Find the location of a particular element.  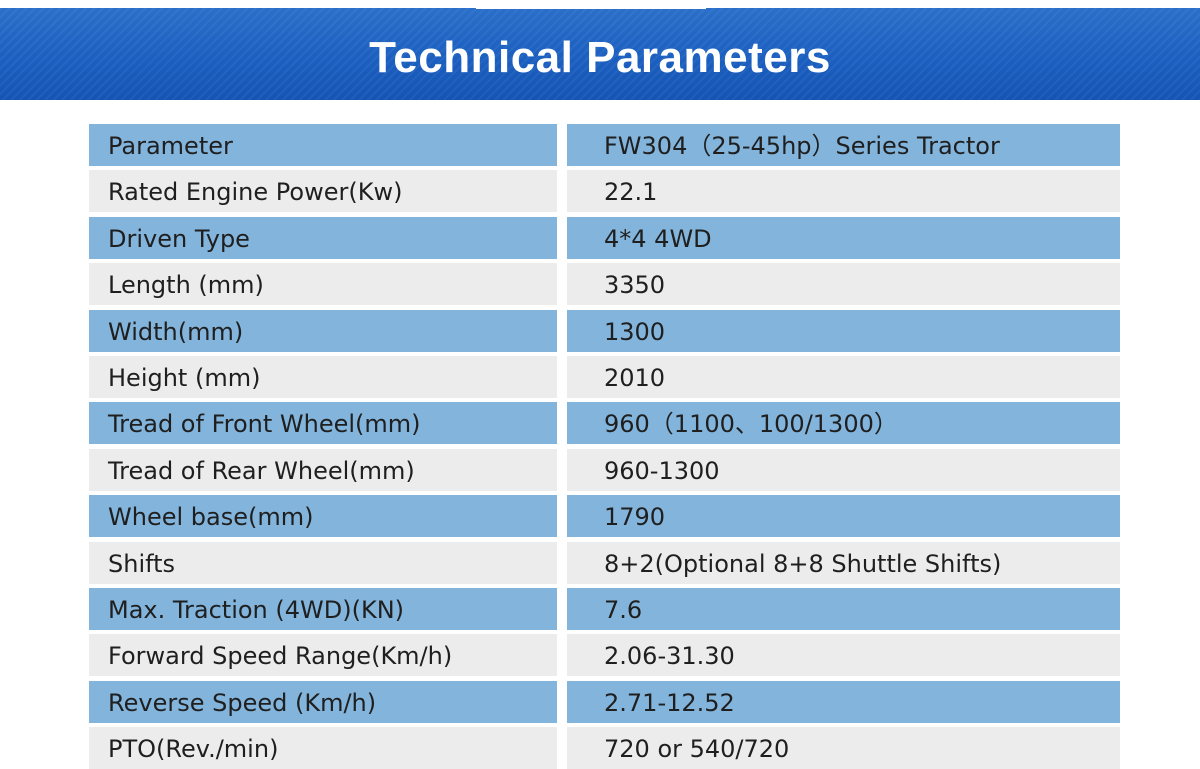

parameter-cell: Reverse Speed (Km/h) is located at coordinates (323, 701).